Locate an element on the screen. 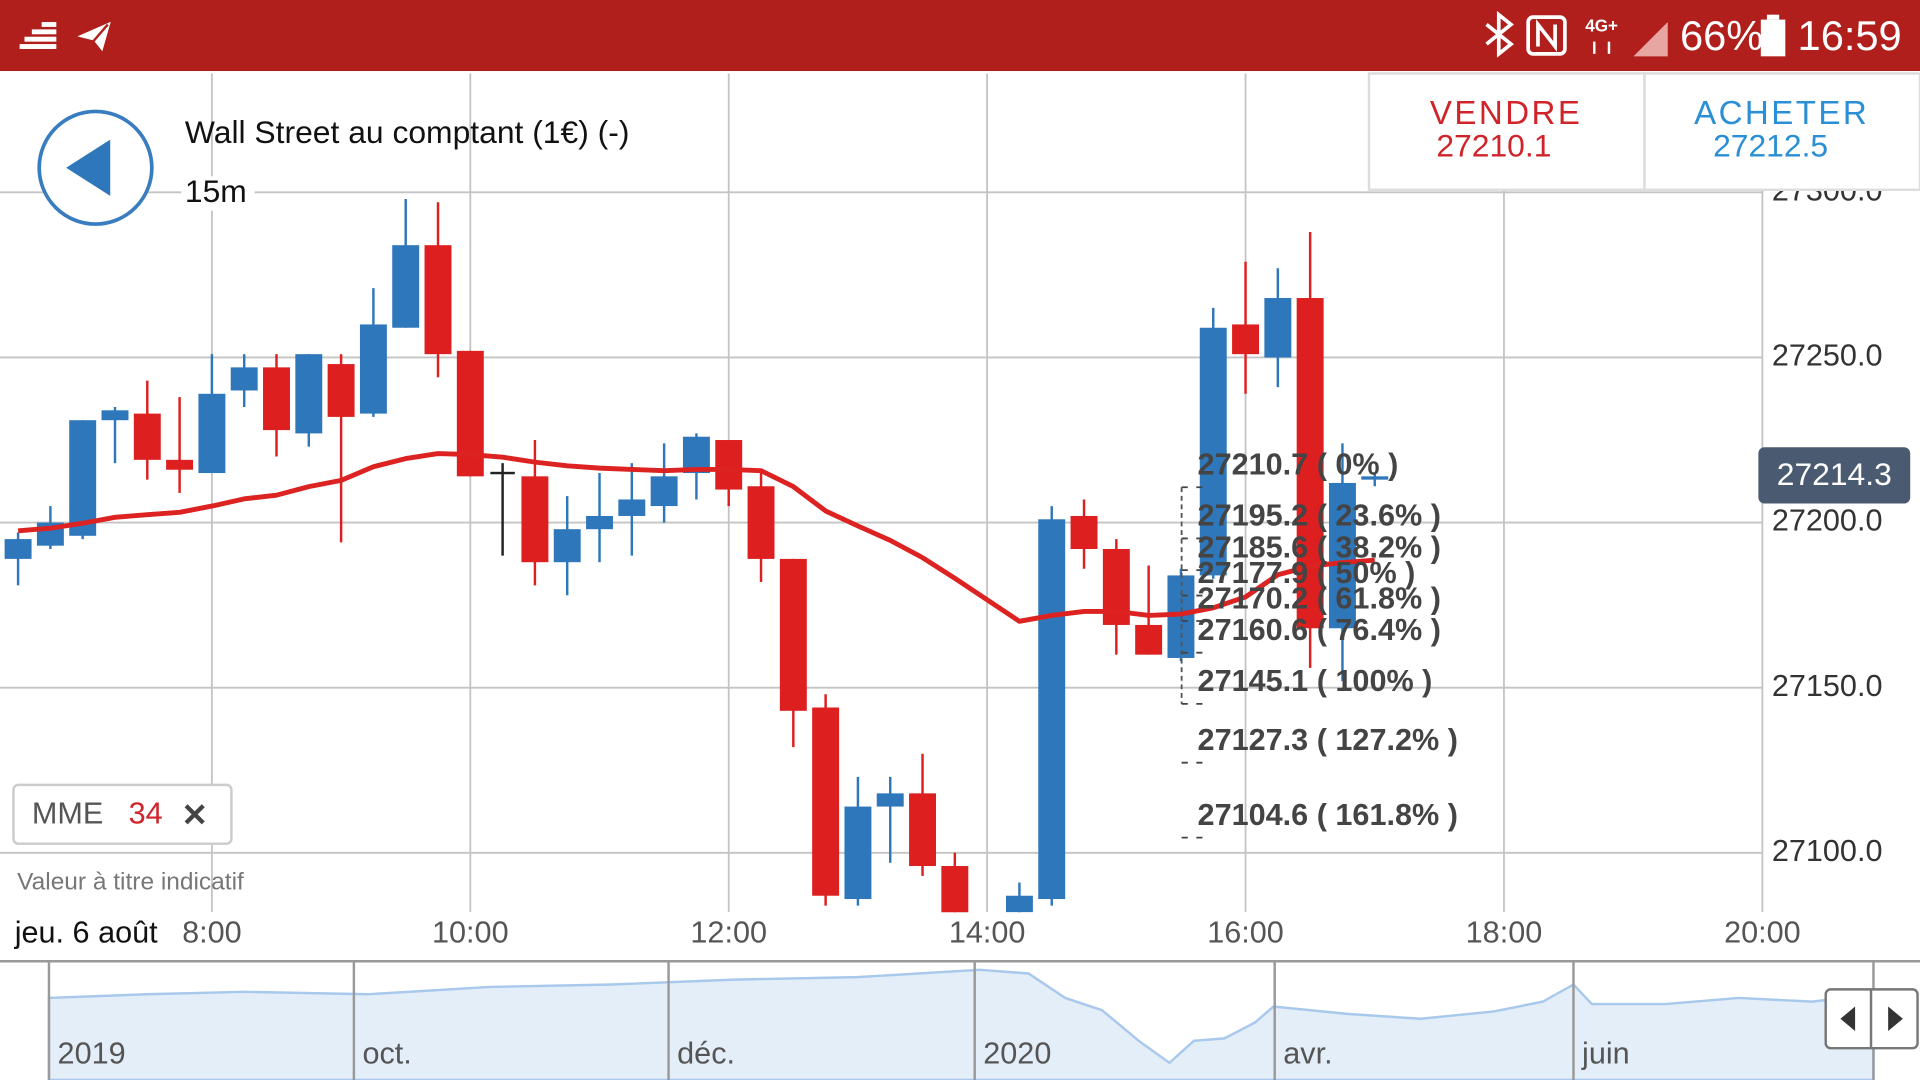  fib-label: 27195.2 ( 23.6% ) is located at coordinates (1319, 516).